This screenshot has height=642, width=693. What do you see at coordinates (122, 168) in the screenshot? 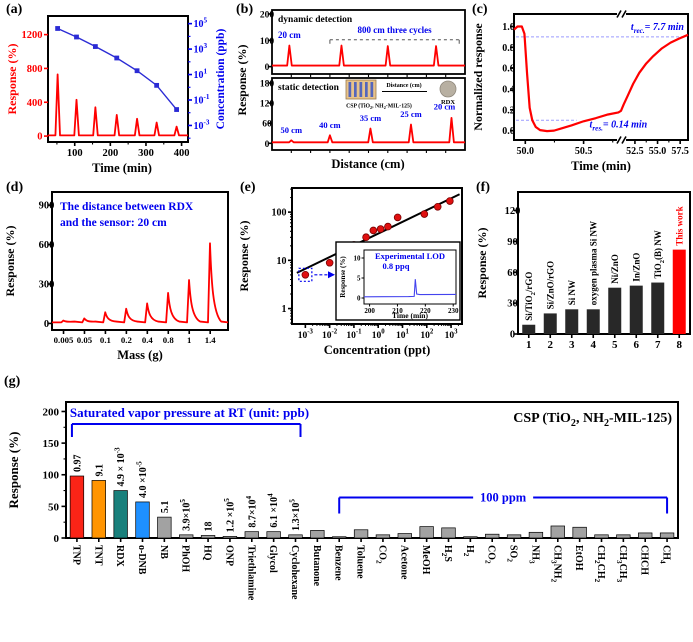
I see `a-xlabel: Time (min)` at bounding box center [122, 168].